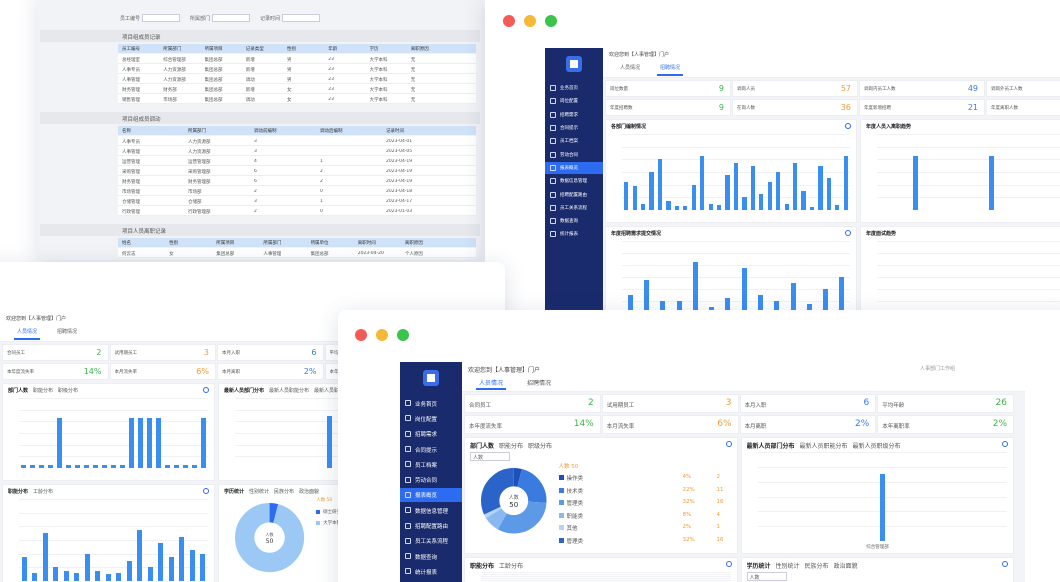 The width and height of the screenshot is (1060, 582). I want to click on cell: 人力资源部, so click(199, 152).